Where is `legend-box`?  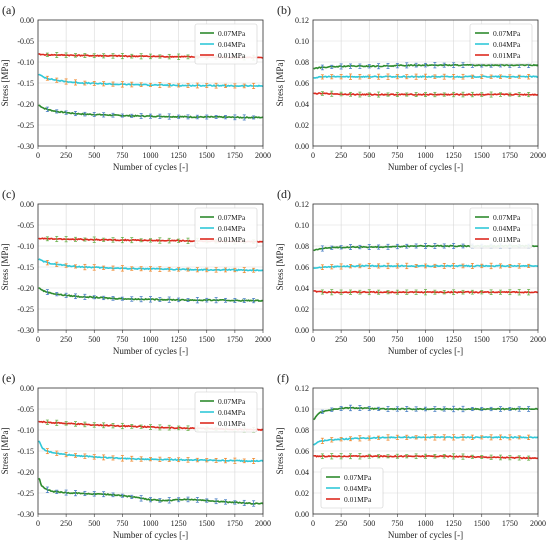
legend-box is located at coordinates (501, 228).